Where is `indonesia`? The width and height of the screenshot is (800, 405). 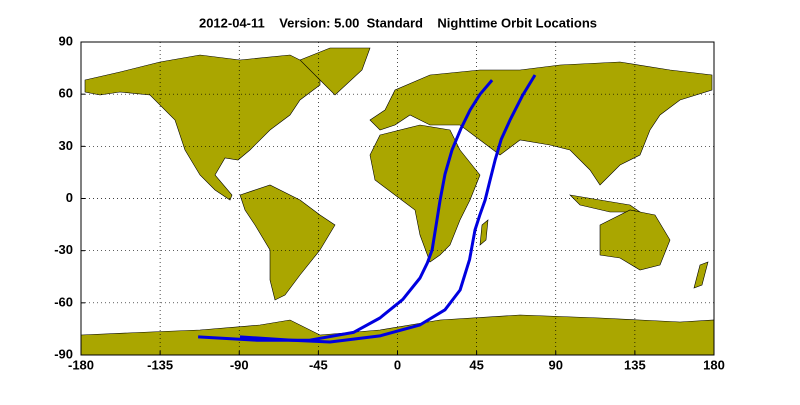
indonesia is located at coordinates (605, 203).